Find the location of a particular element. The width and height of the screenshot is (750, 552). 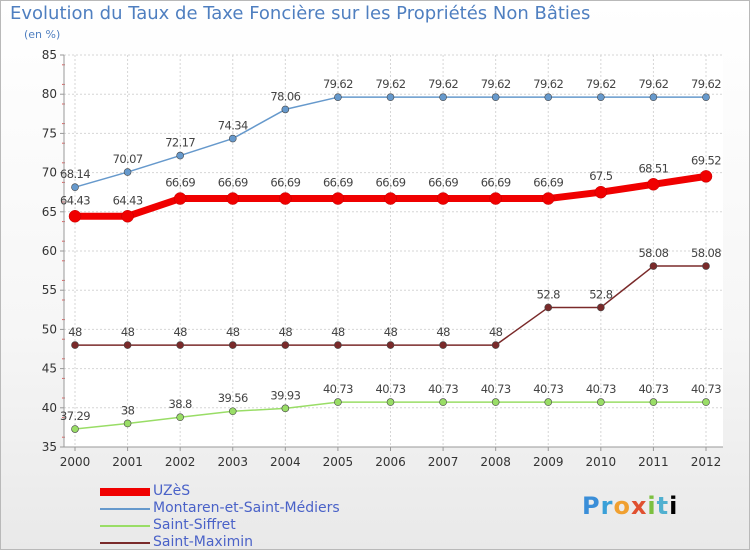

x-tick-label: 2008 is located at coordinates (495, 462).